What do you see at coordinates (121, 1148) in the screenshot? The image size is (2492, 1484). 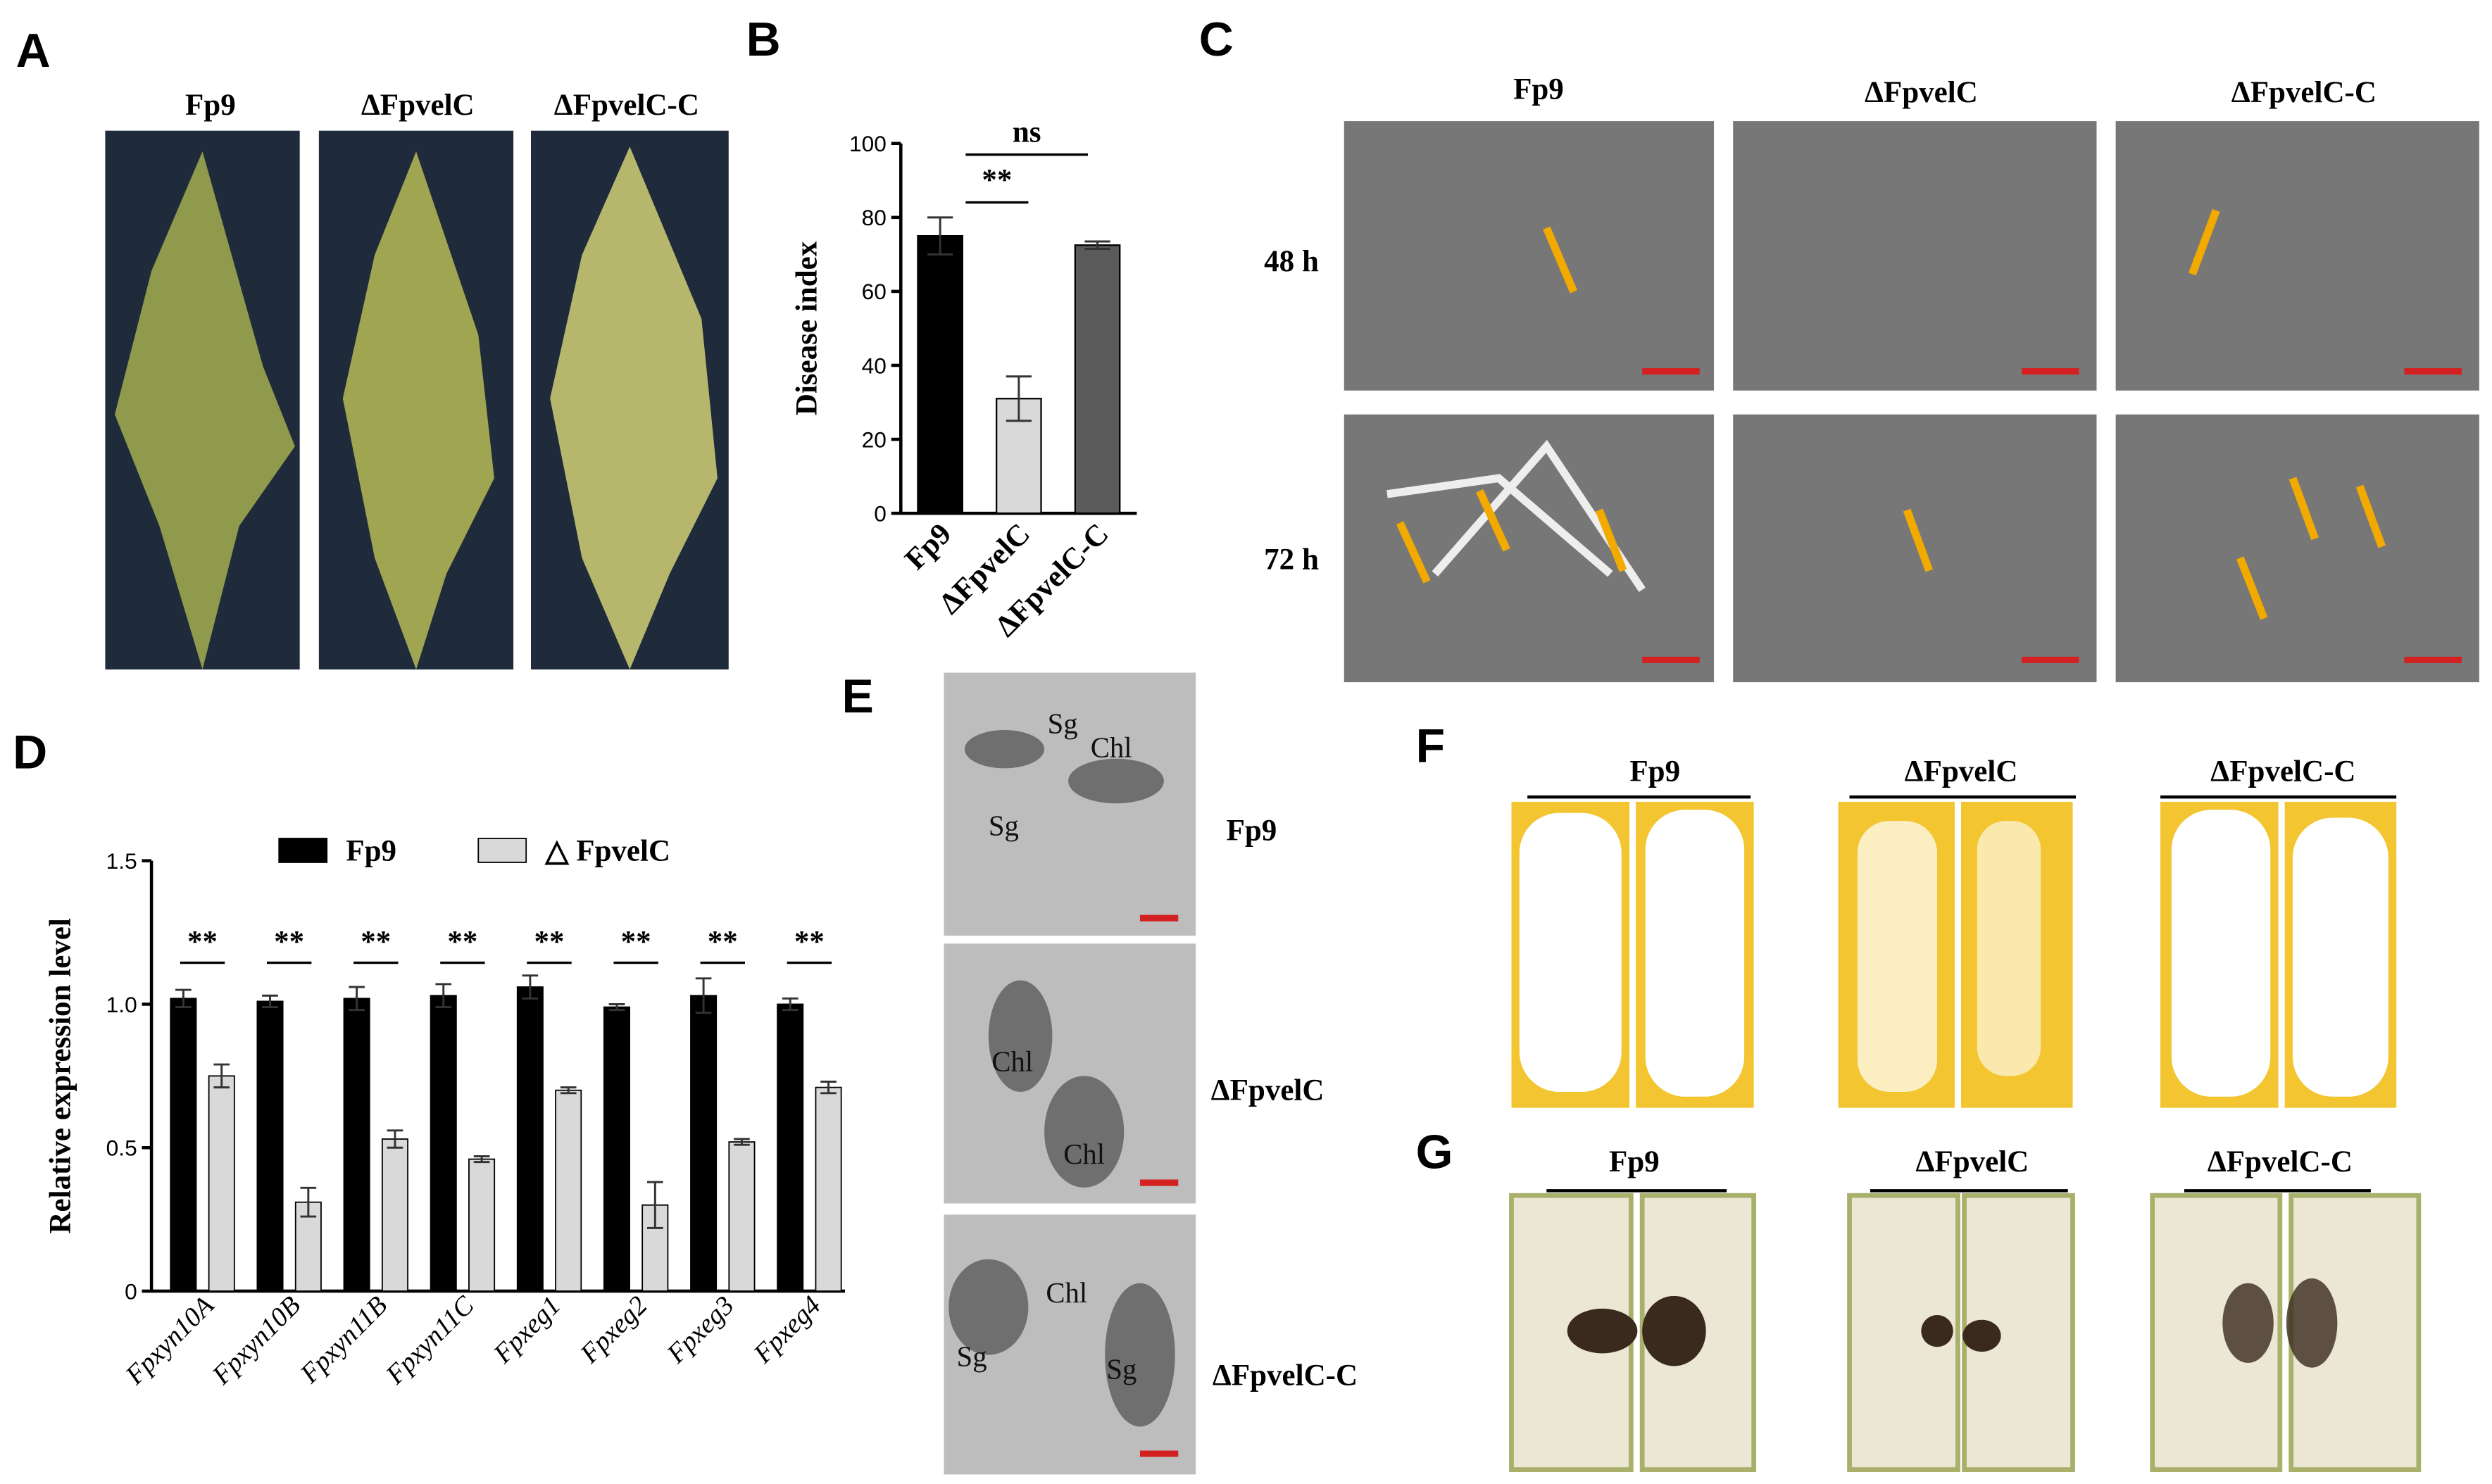 I see `y-tick-label: 0.5` at bounding box center [121, 1148].